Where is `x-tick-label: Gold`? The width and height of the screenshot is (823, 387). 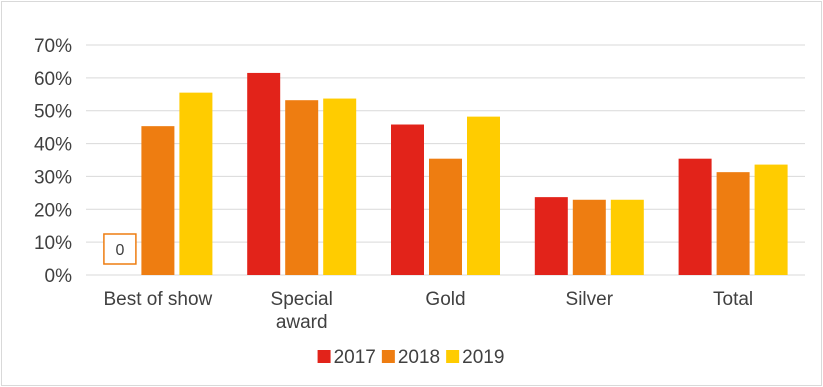 x-tick-label: Gold is located at coordinates (445, 299).